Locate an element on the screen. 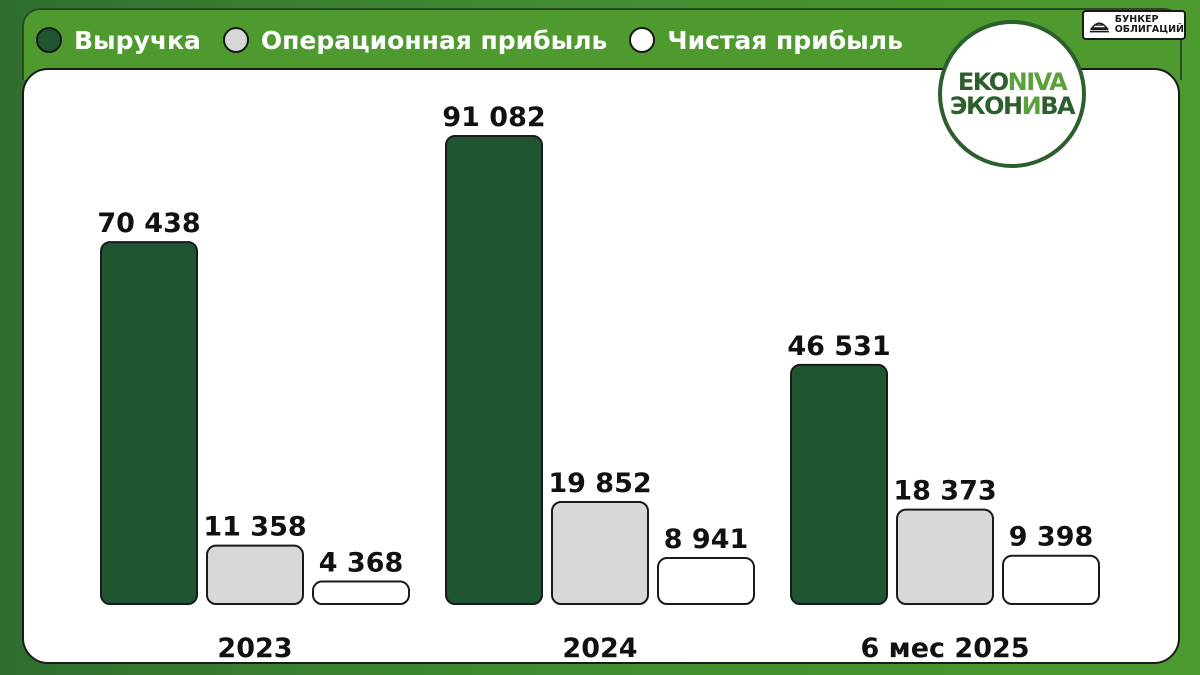 This screenshot has height=675, width=1200. bunker-icon is located at coordinates (1099, 27).